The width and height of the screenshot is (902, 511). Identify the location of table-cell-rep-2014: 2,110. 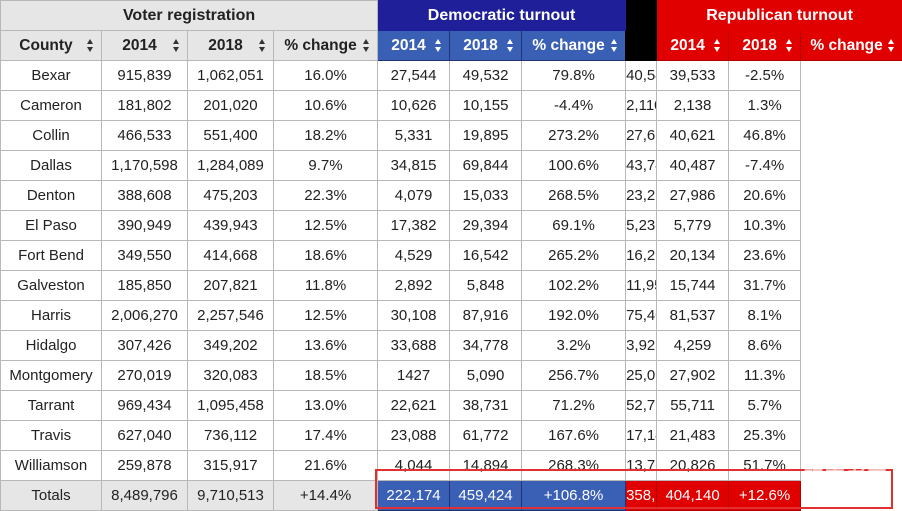
(641, 106).